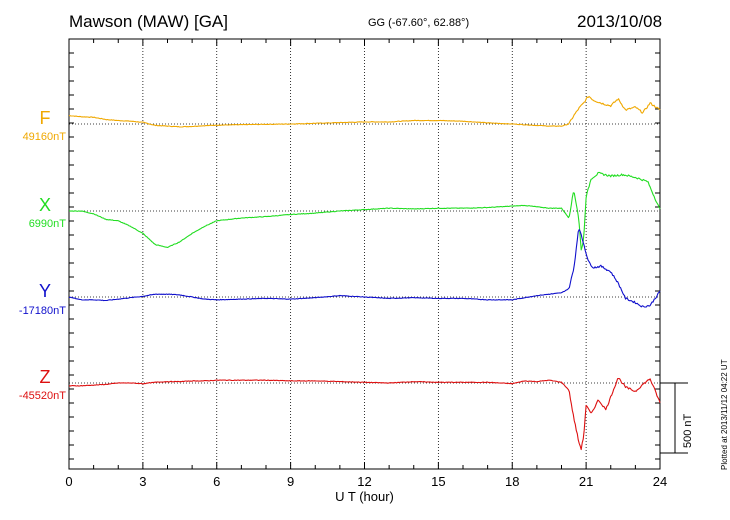 The height and width of the screenshot is (520, 730). What do you see at coordinates (42, 311) in the screenshot?
I see `baseline-label-y: -17180nT` at bounding box center [42, 311].